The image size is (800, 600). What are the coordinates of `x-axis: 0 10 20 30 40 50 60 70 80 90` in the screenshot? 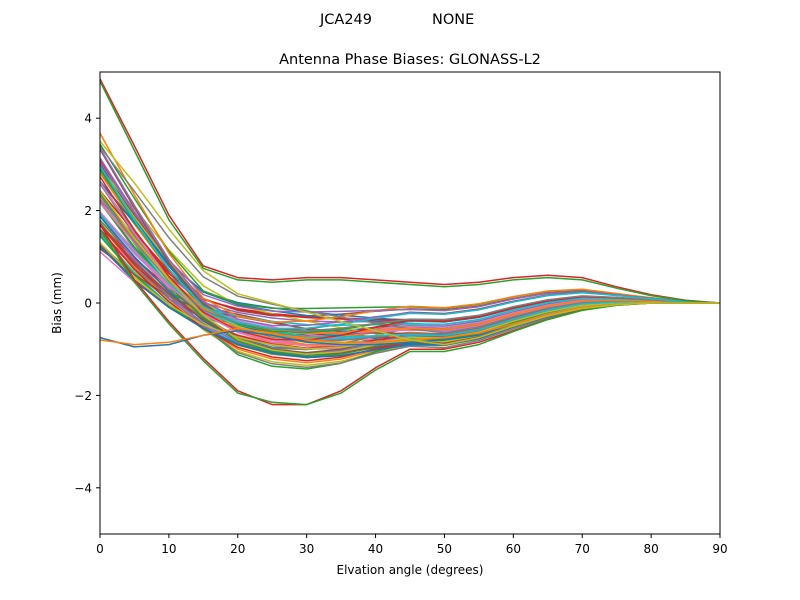 It's located at (412, 545).